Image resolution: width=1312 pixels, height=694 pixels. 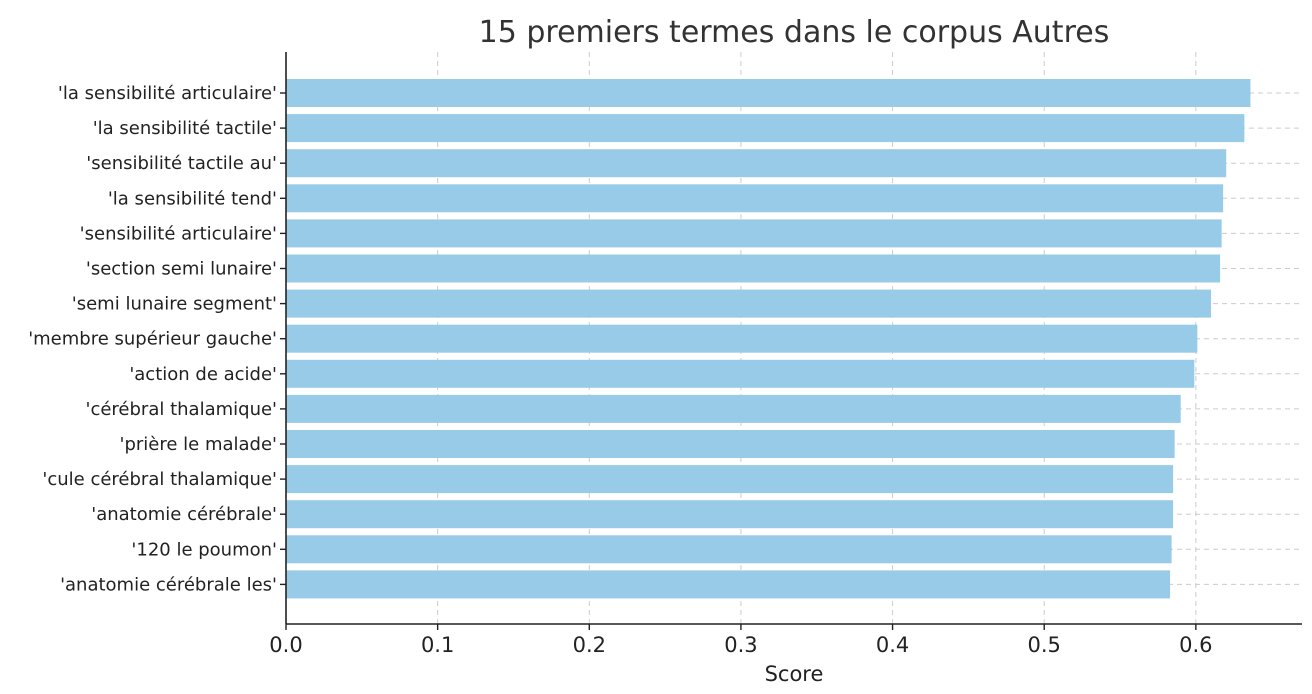 I want to click on y-tick-label: 'la sensibilité articulaire', so click(x=167, y=93).